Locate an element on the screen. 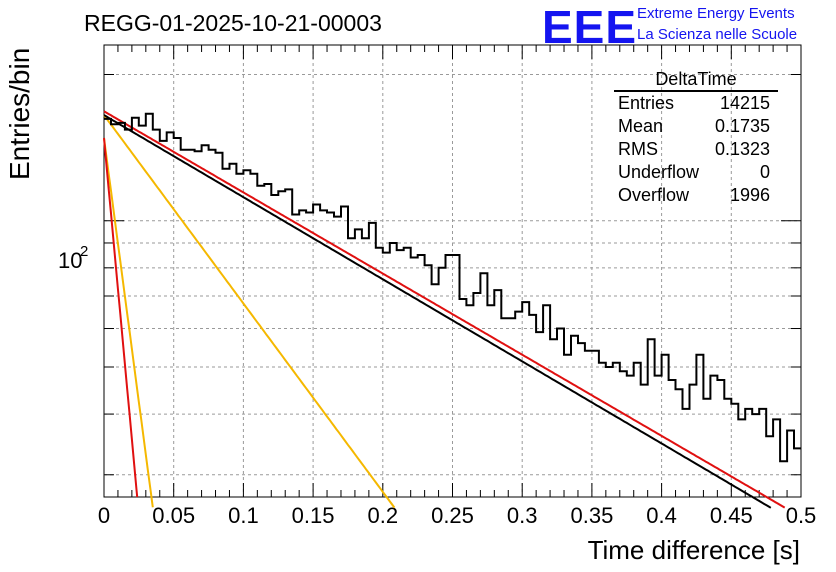 Image resolution: width=836 pixels, height=572 pixels. x-tick-label: 0.25 is located at coordinates (452, 515).